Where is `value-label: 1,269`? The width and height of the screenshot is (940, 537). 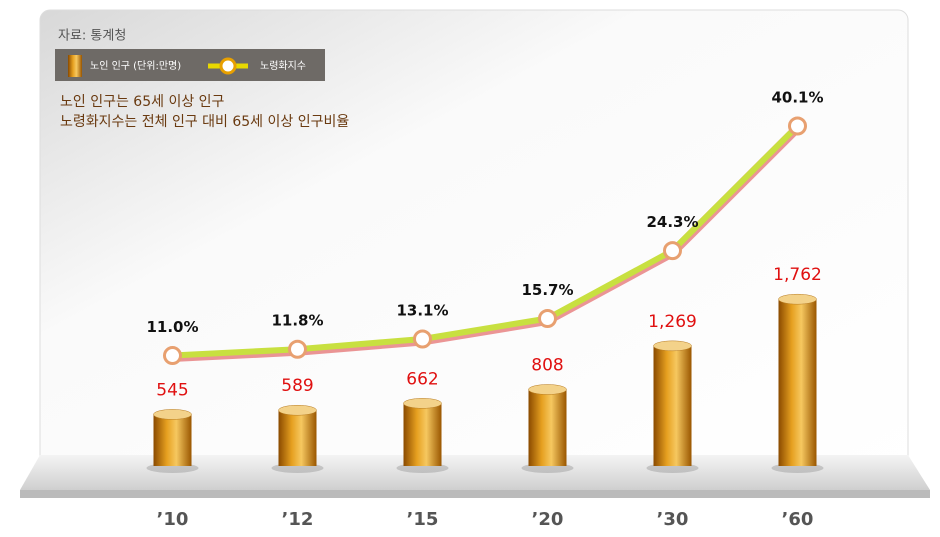
value-label: 1,269 is located at coordinates (672, 322).